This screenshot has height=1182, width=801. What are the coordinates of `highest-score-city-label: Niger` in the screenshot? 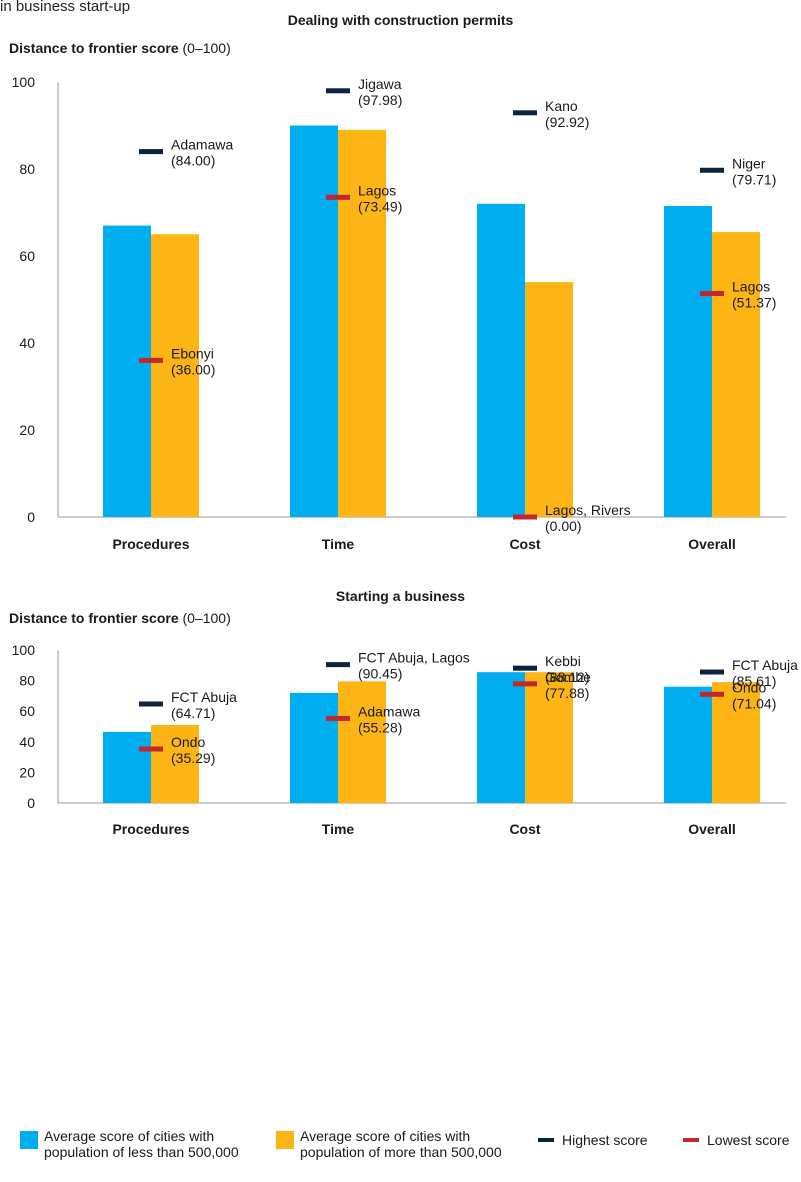 It's located at (749, 163).